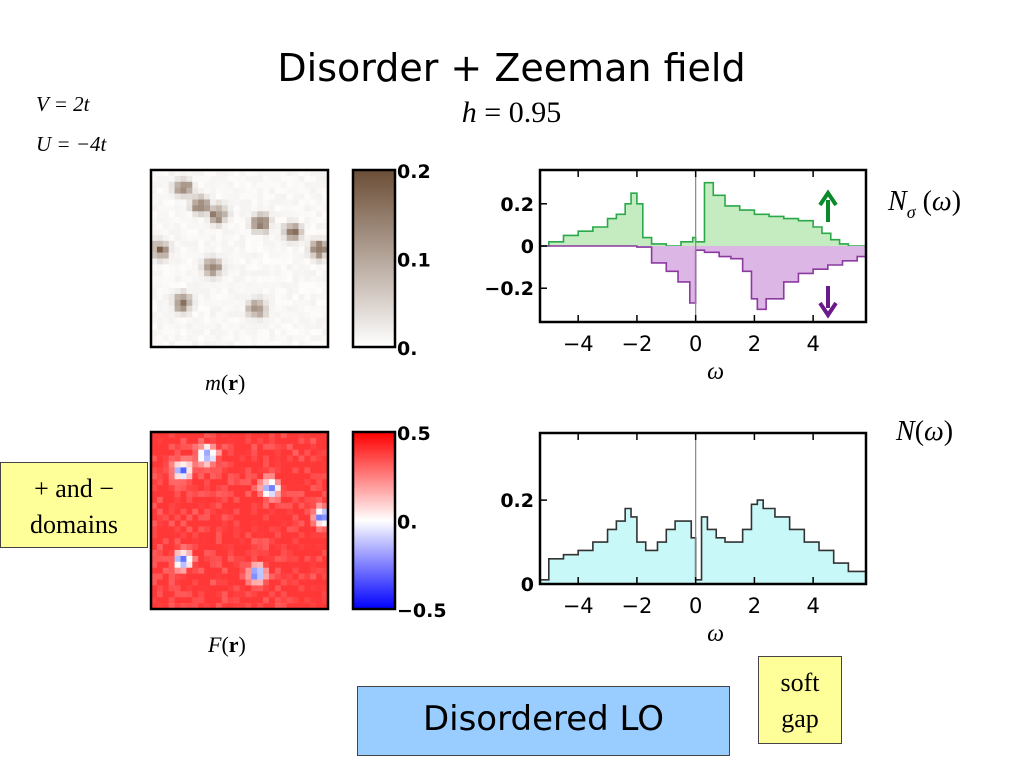  What do you see at coordinates (74, 505) in the screenshot?
I see `domains-note: + and − domains` at bounding box center [74, 505].